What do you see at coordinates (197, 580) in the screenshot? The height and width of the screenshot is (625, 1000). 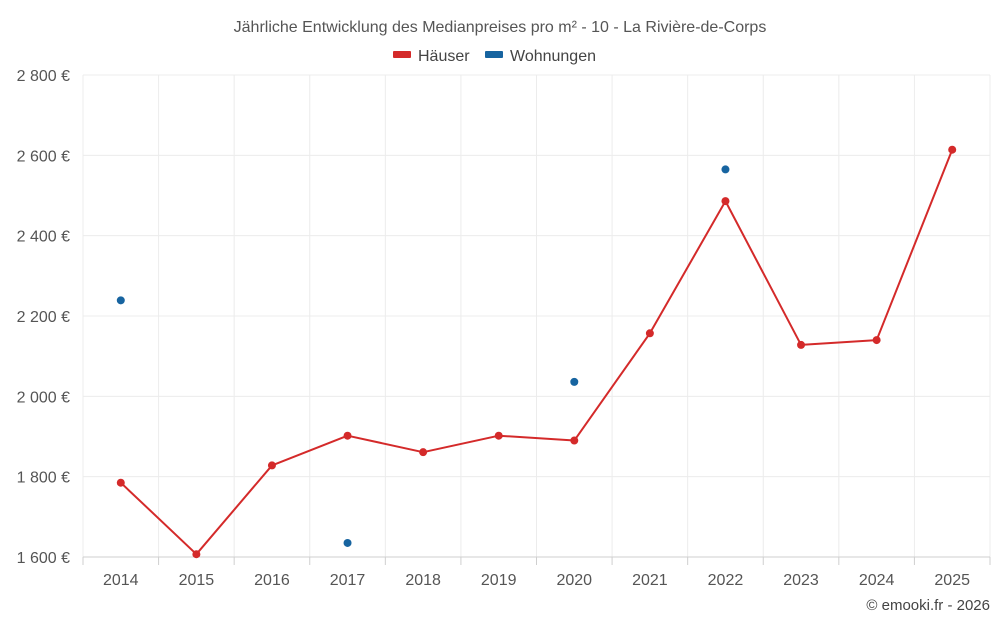 I see `x-tick-label: 2015` at bounding box center [197, 580].